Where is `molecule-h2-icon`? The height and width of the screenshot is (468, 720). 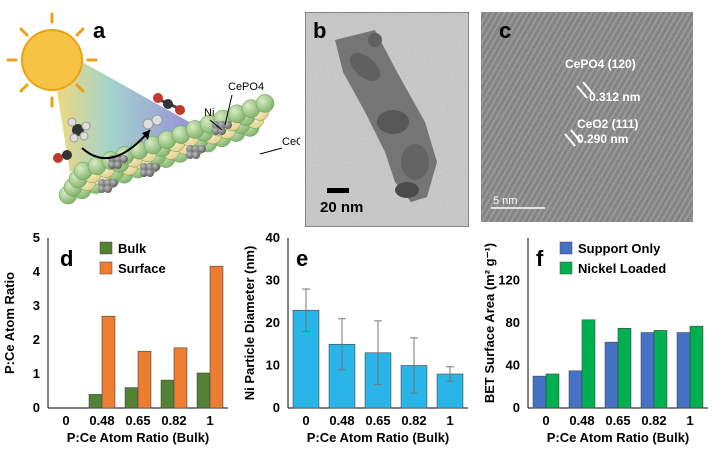 molecule-h2-icon is located at coordinates (152, 122).